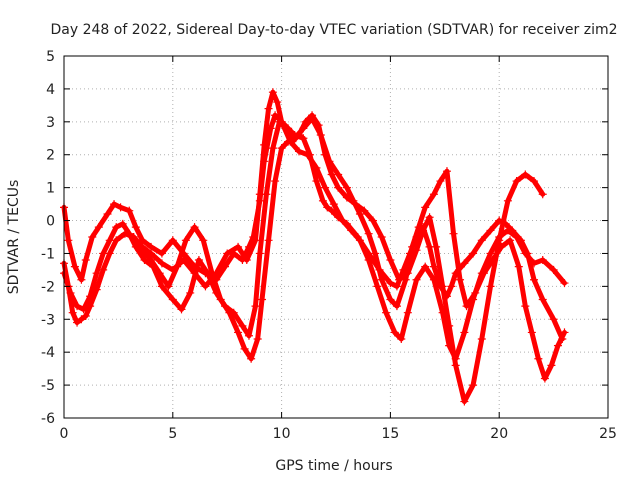 The image size is (640, 480). I want to click on y-tick-label: 0, so click(50, 222).